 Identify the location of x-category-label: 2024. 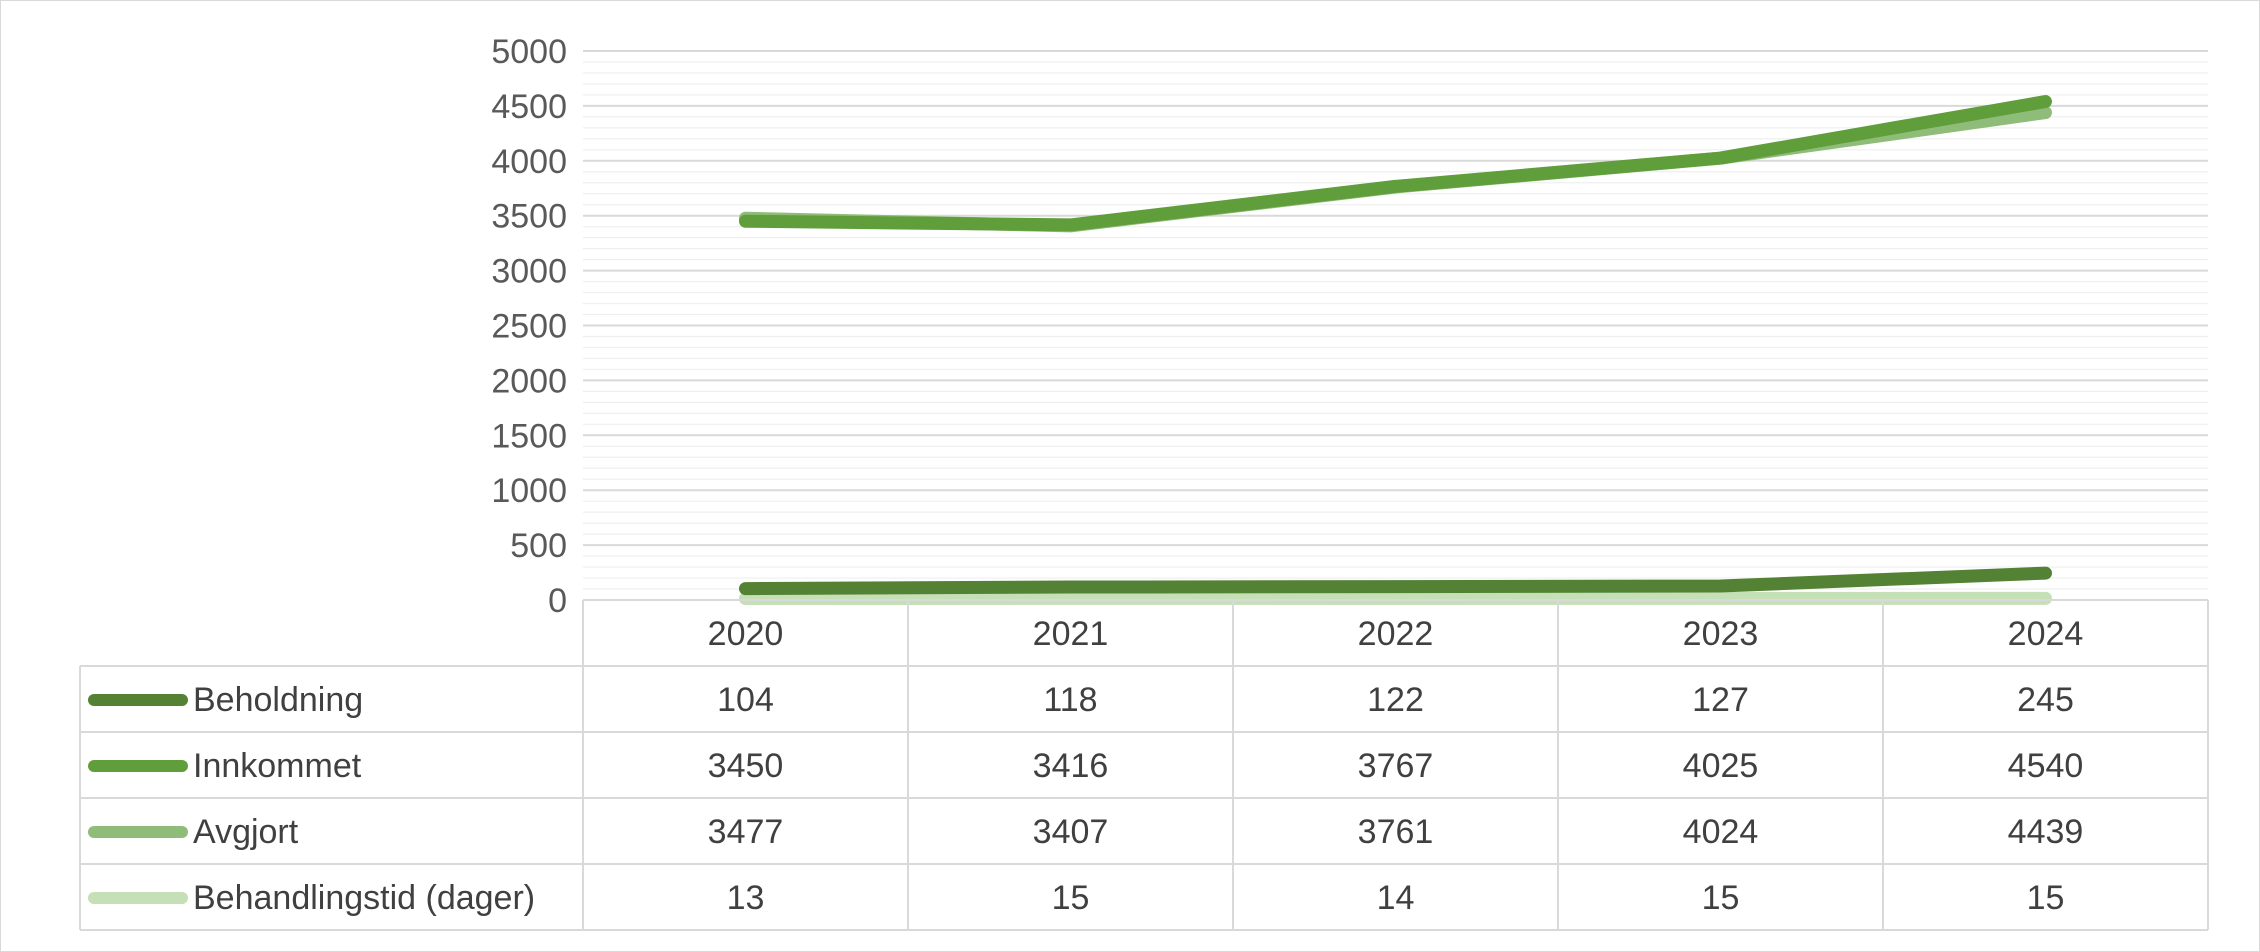
(2046, 634).